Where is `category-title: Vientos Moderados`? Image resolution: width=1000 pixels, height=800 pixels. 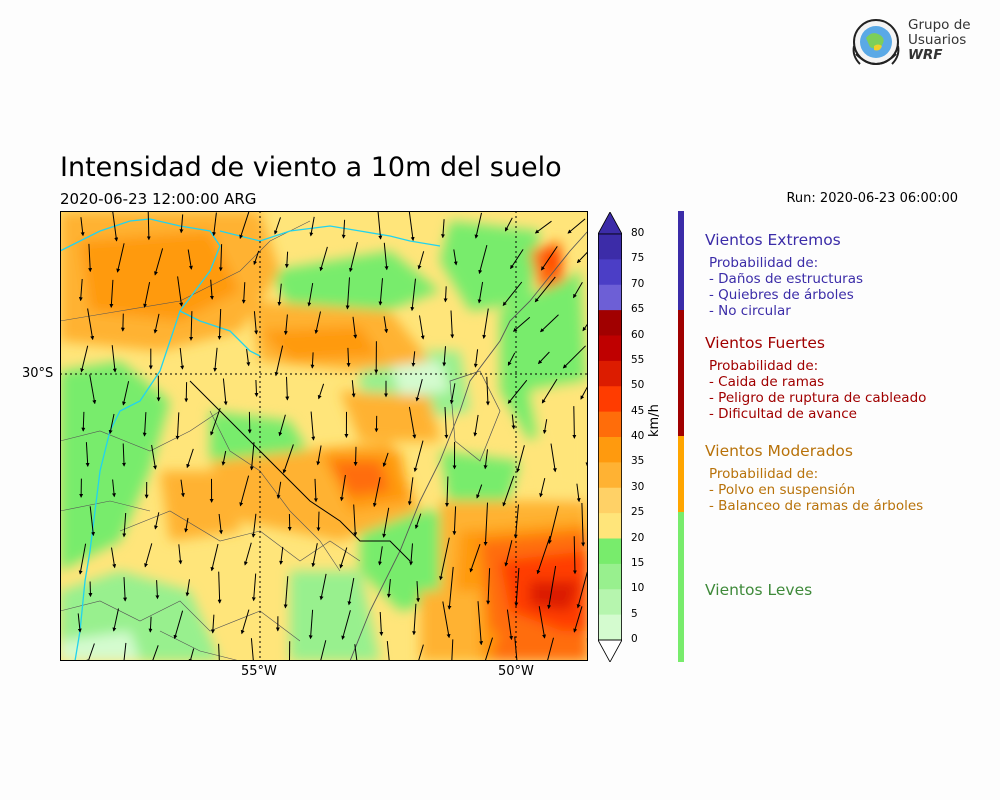
category-title: Vientos Moderados is located at coordinates (779, 451).